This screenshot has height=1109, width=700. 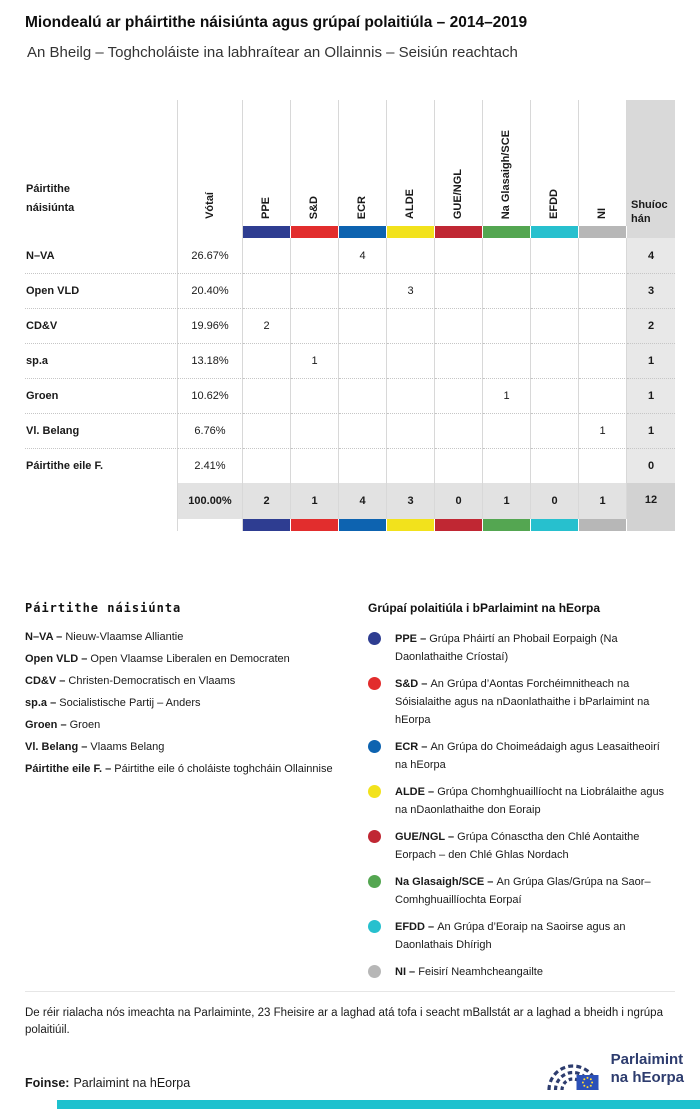 I want to click on party-name-cell: N–VA, so click(x=101, y=255).